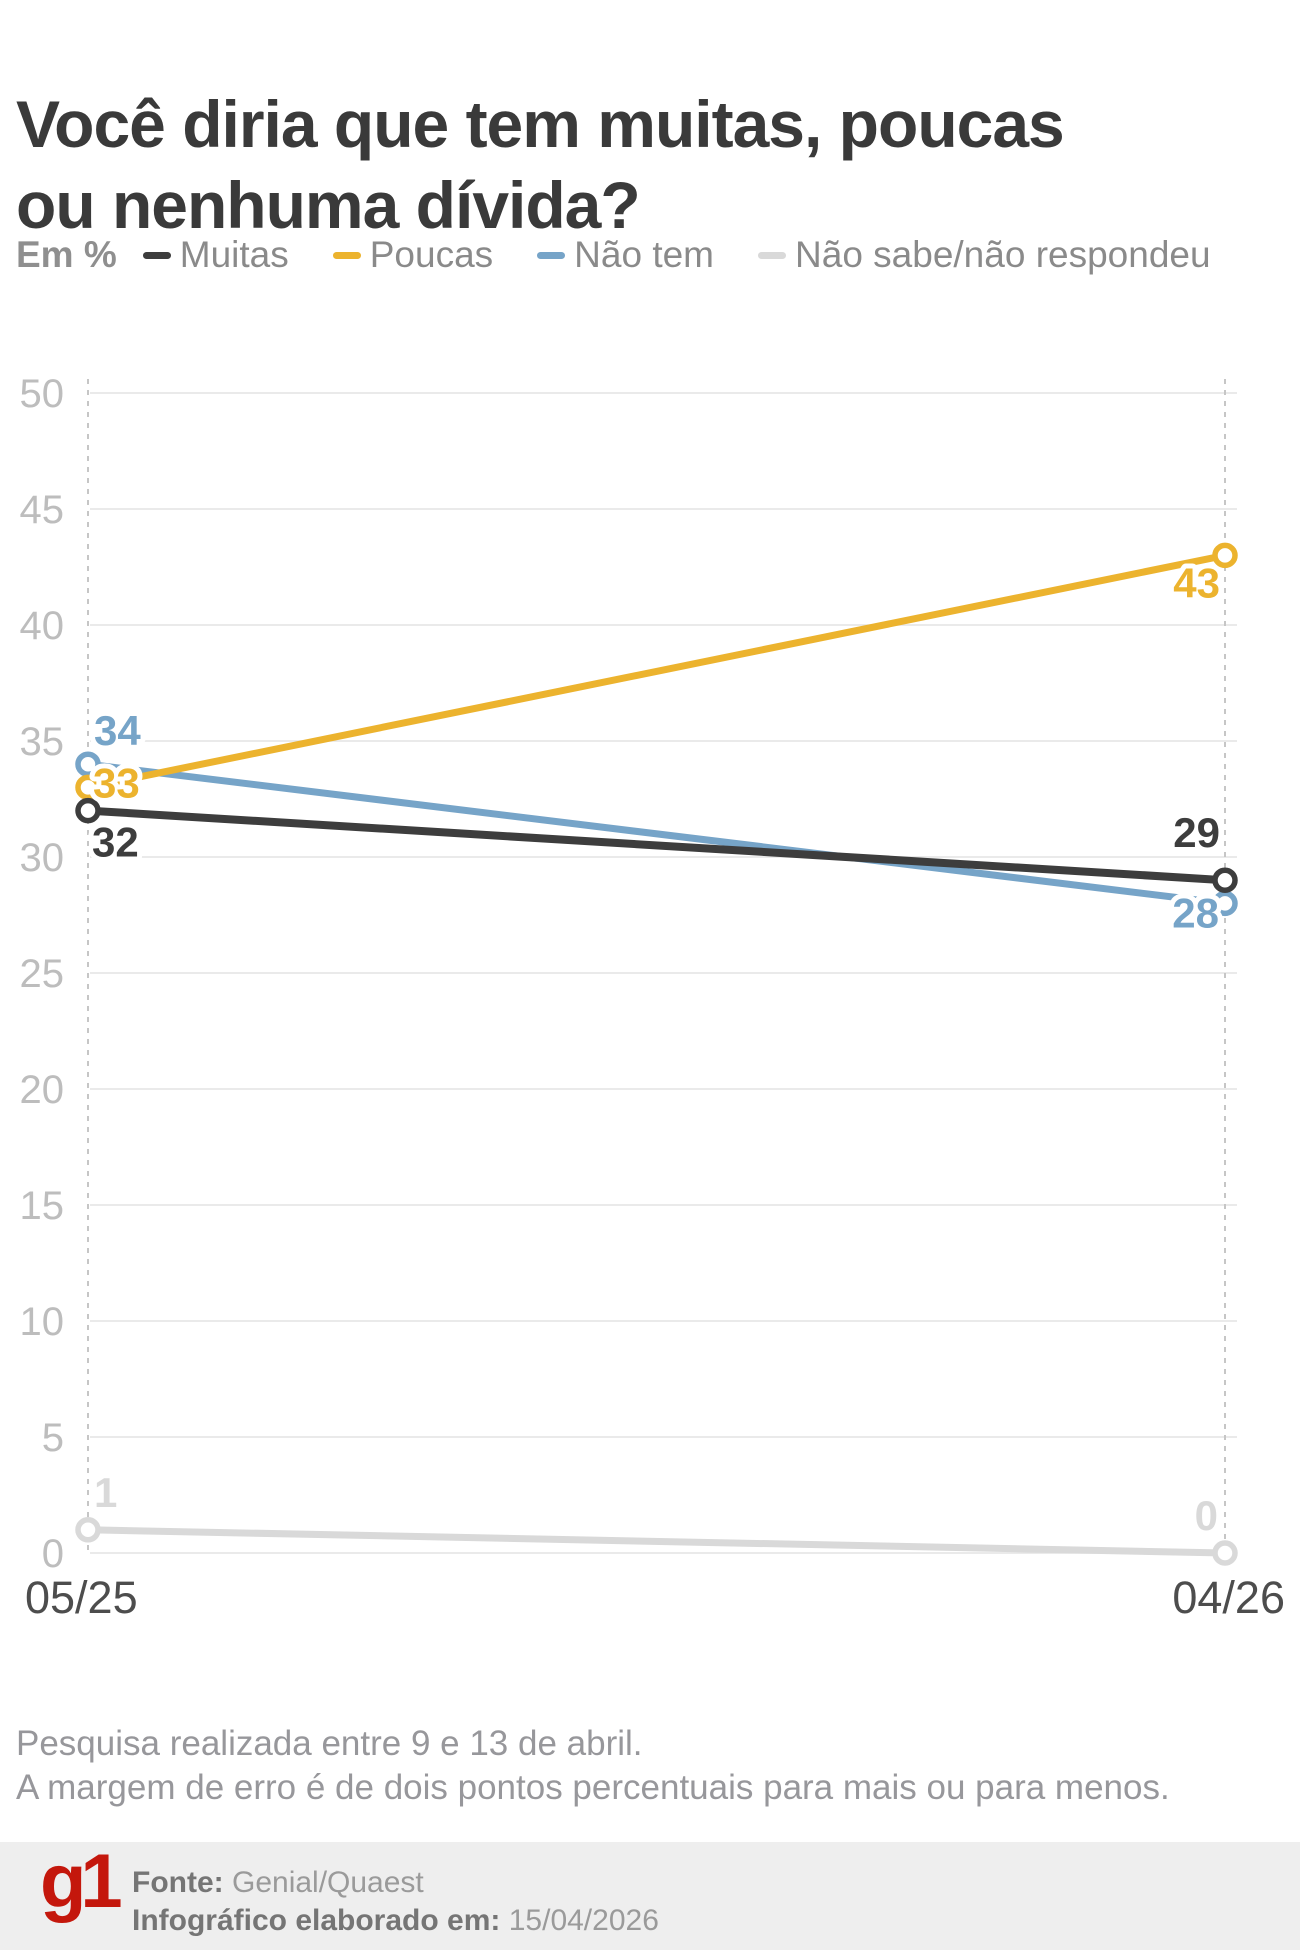 The width and height of the screenshot is (1300, 1950). Describe the element at coordinates (1196, 832) in the screenshot. I see `value-label: 29` at that location.